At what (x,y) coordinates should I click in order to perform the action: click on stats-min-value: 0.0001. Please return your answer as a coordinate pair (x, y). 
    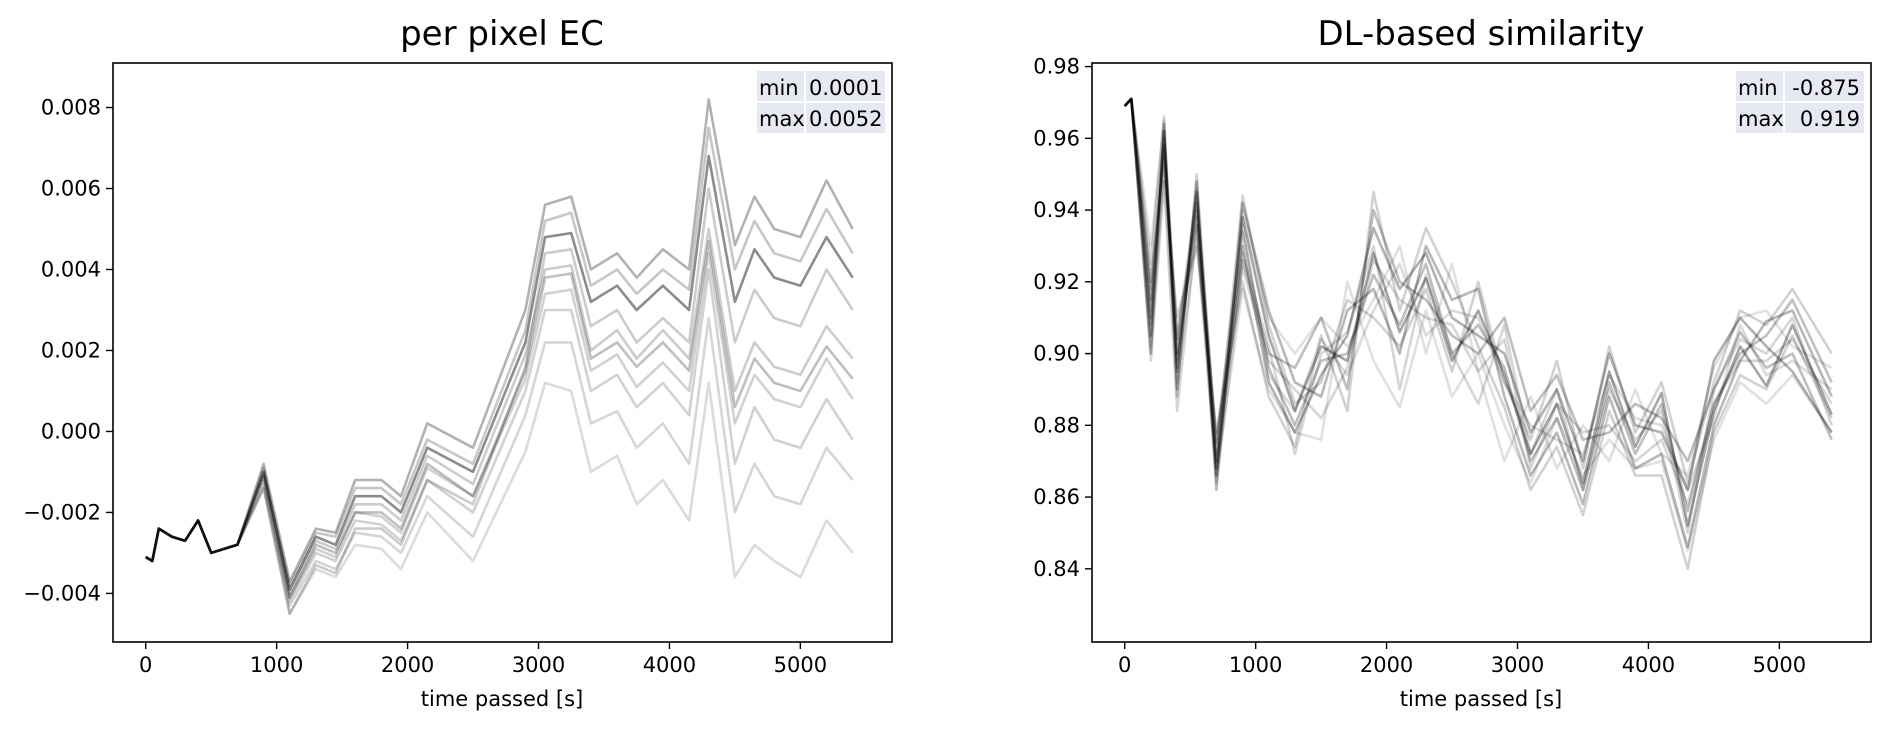
    Looking at the image, I should click on (845, 88).